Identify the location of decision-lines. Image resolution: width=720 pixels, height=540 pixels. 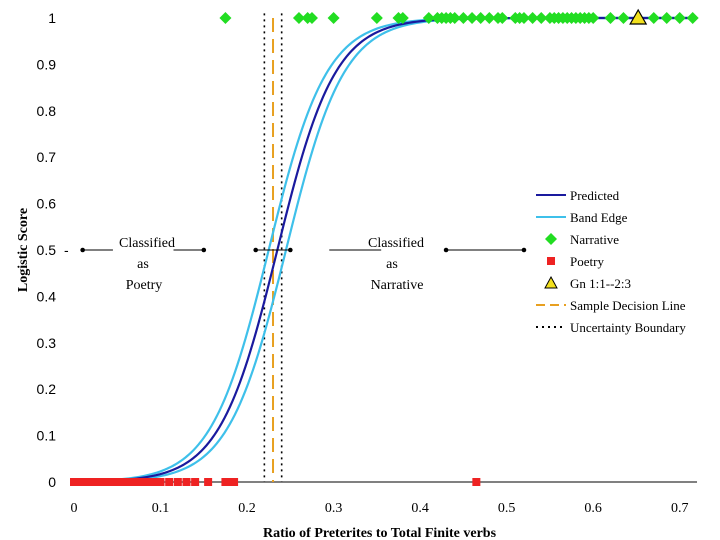
(273, 247).